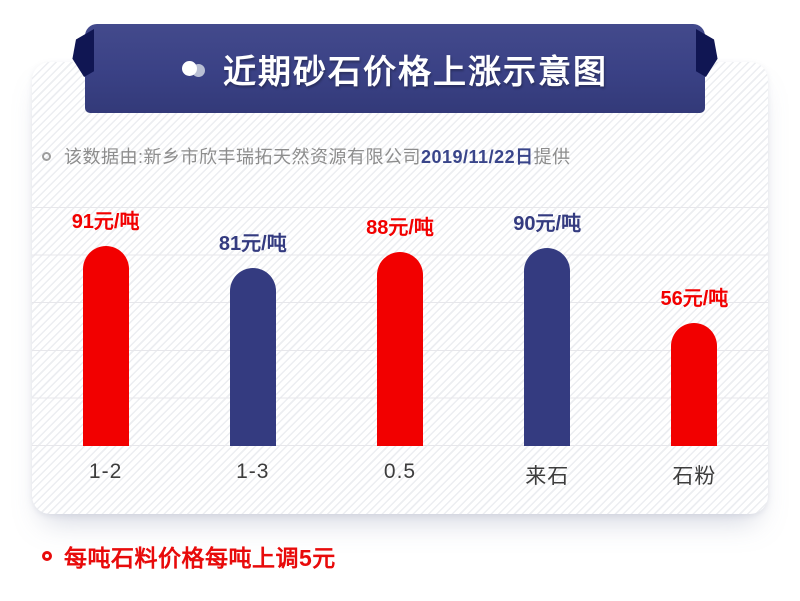  What do you see at coordinates (547, 224) in the screenshot?
I see `bar-value-label: 90元/吨` at bounding box center [547, 224].